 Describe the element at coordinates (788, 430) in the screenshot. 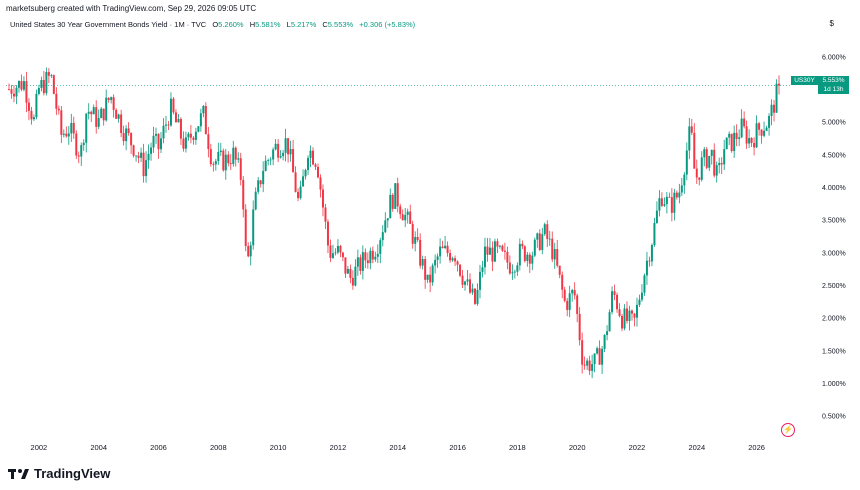

I see `lightning-bolt-icon: ⚡` at that location.